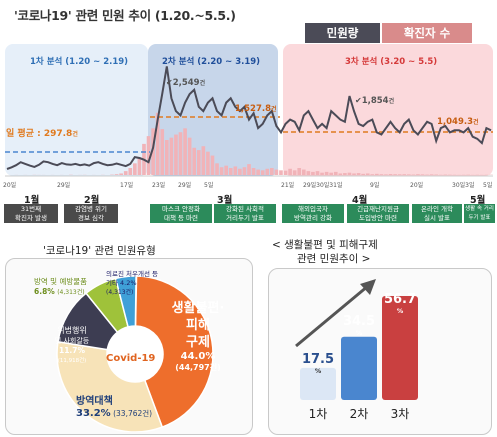 The width and height of the screenshot is (497, 437). I want to click on pie-label-s4: 방역 및 예방물품 6.8% (4,313건), so click(60, 287).